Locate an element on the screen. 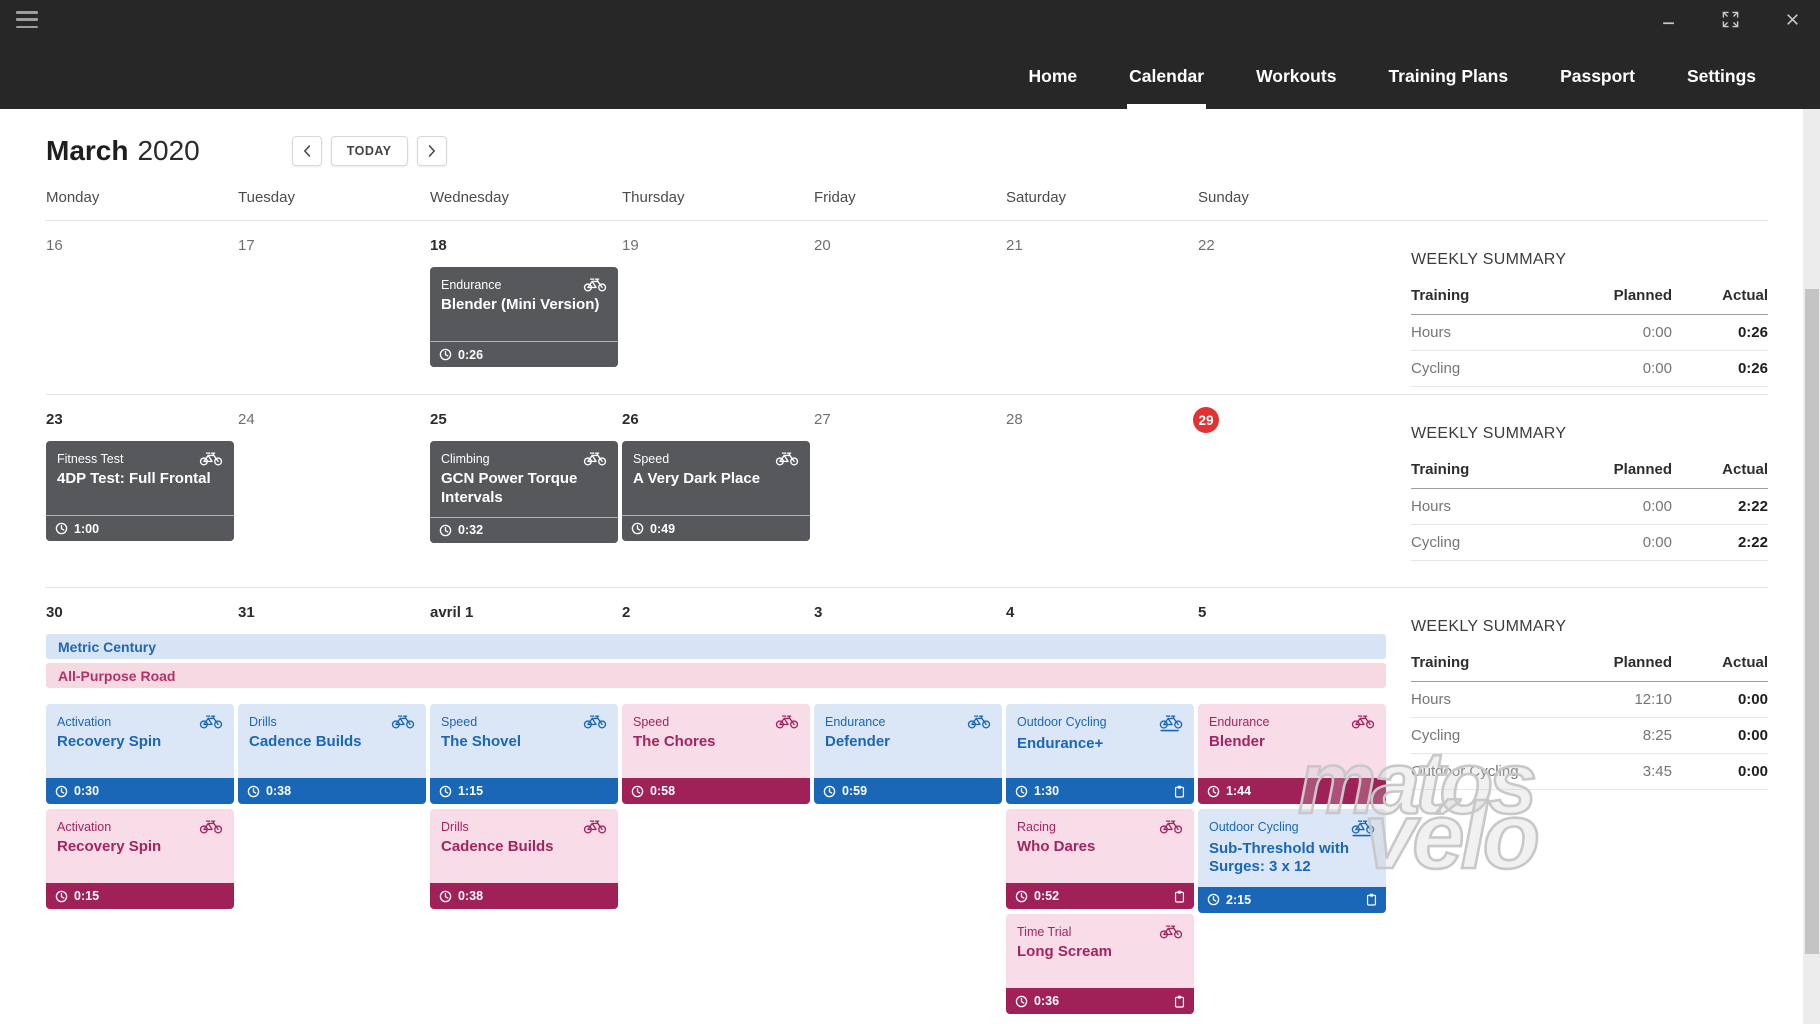  summary-row-label: Outdoor Cycling is located at coordinates (1465, 771).